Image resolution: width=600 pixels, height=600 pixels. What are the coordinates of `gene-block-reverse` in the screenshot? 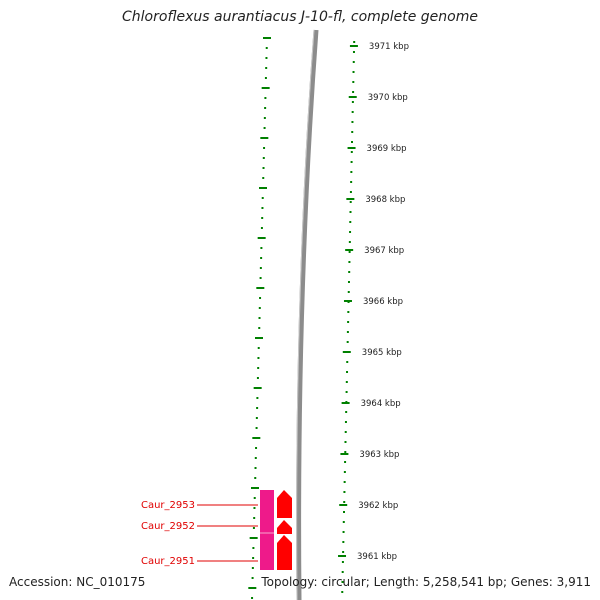 It's located at (267, 530).